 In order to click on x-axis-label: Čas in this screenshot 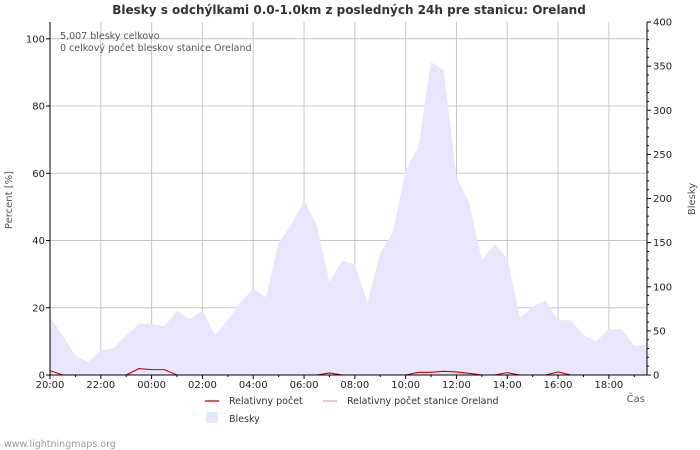, I will do `click(636, 398)`.